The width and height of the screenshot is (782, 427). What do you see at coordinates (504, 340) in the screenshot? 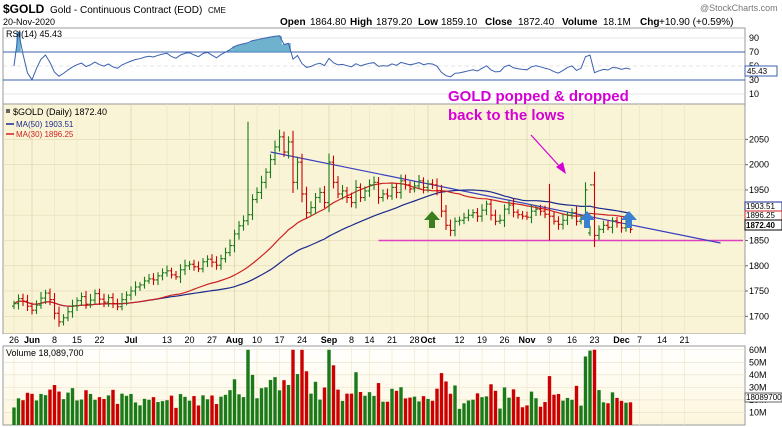
I see `x-tick-label: 26` at bounding box center [504, 340].